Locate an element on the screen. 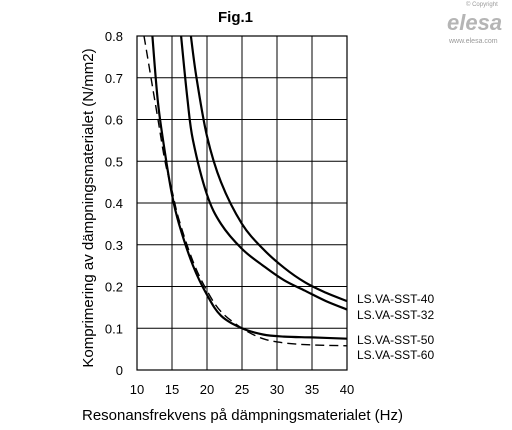 The image size is (512, 430). y-tick-label: 0.8 is located at coordinates (114, 36).